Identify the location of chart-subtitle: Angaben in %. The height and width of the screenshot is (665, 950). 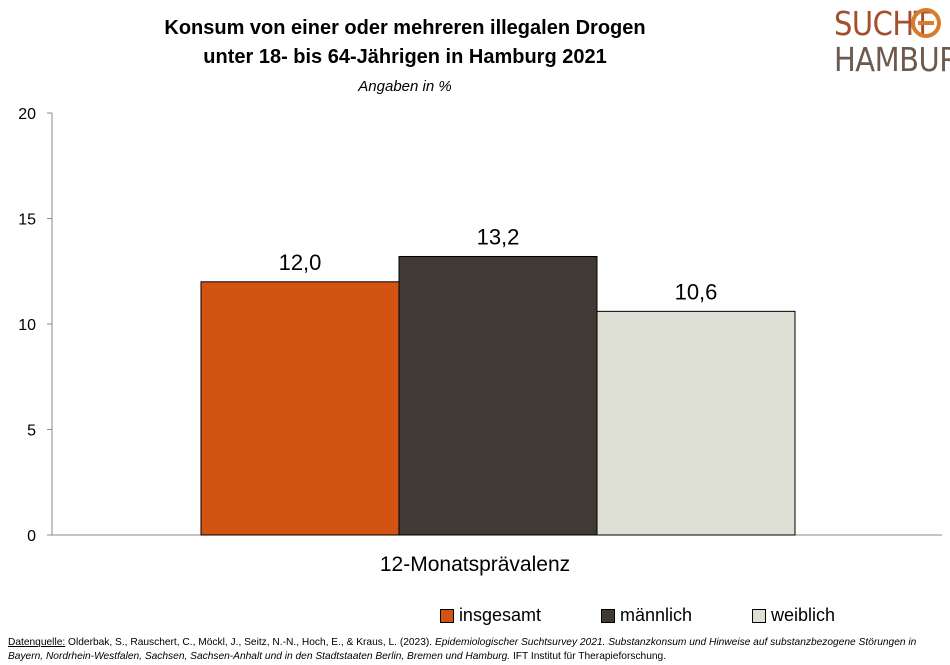
(405, 86).